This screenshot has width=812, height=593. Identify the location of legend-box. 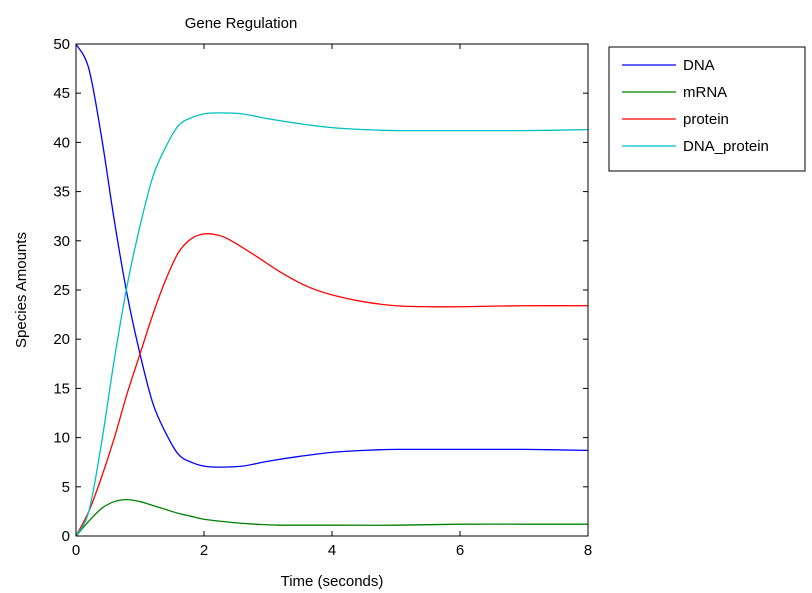
(707, 109).